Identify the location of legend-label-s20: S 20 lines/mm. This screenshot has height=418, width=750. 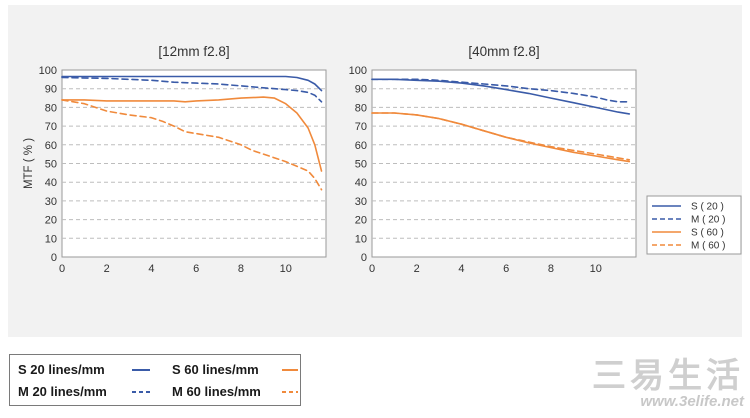
(61, 369).